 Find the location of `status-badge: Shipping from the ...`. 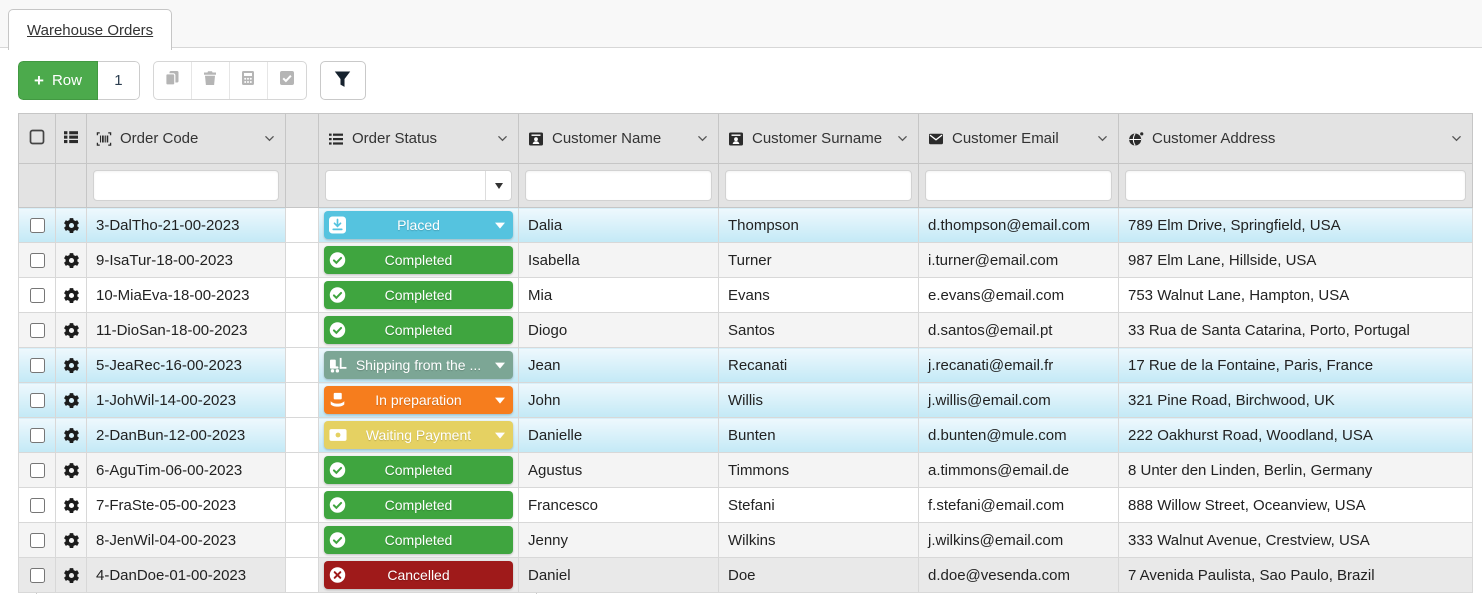

status-badge: Shipping from the ... is located at coordinates (418, 365).